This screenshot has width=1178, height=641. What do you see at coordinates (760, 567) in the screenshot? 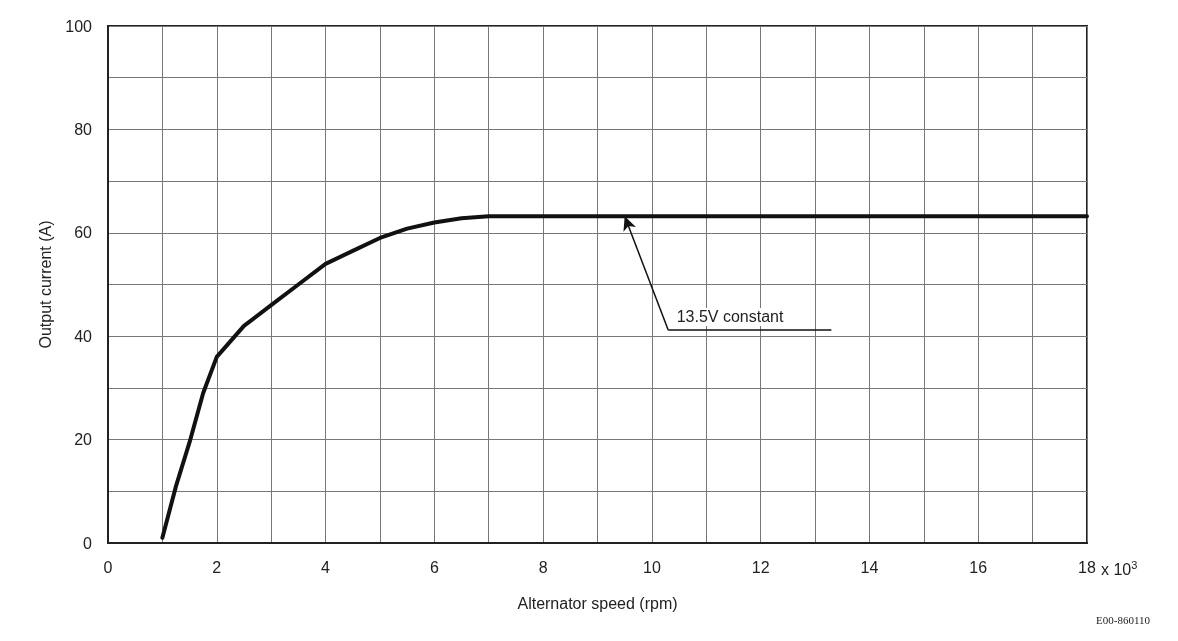
I see `x-tick-label: 12` at bounding box center [760, 567].